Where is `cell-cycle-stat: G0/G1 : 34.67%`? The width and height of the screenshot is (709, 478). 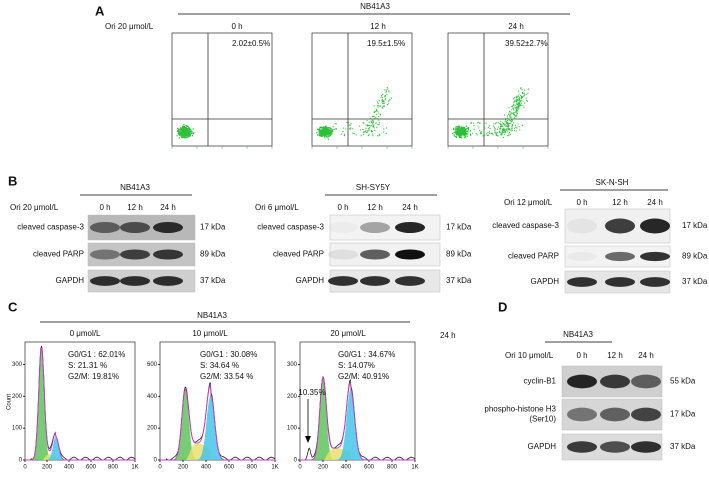
cell-cycle-stat: G0/G1 : 34.67% is located at coordinates (366, 354).